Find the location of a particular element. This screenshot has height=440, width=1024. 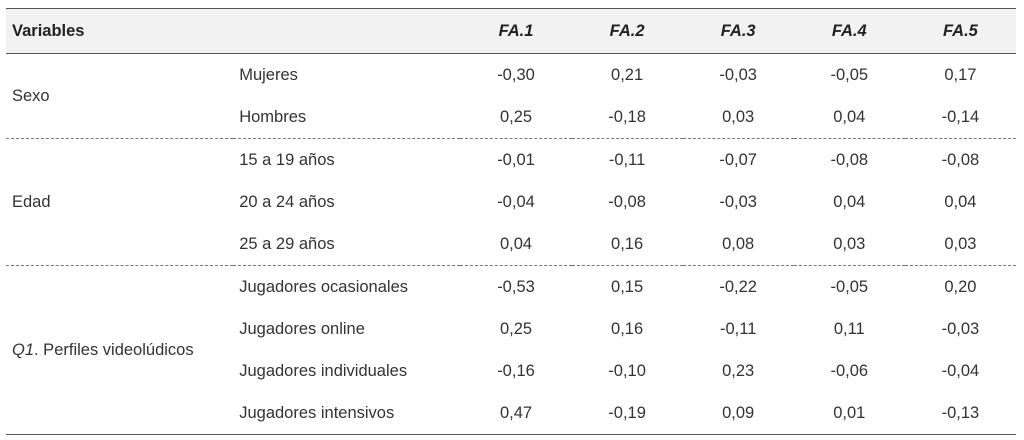

cell-value: -0,14 is located at coordinates (960, 117).